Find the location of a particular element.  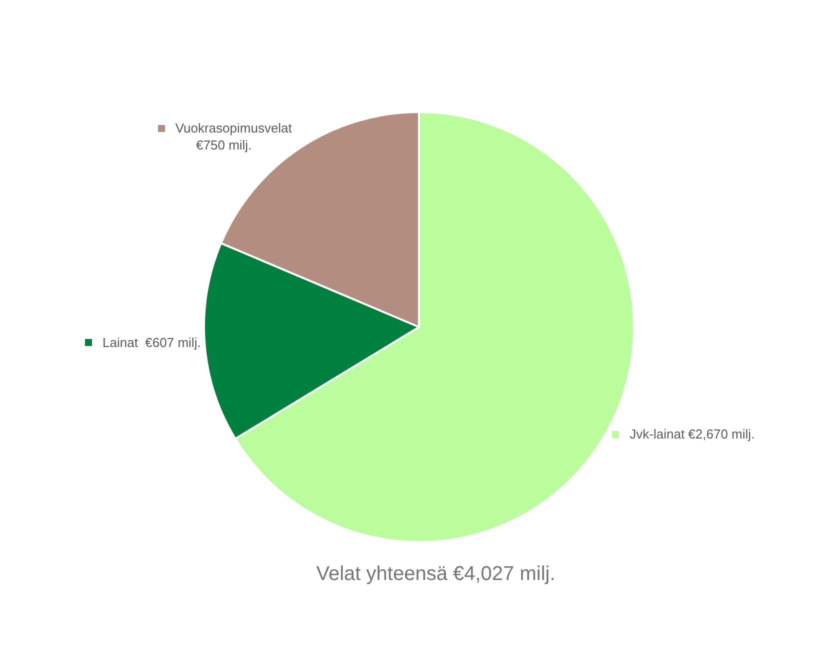

legend-label: Jvk-lainat €2,670 milj. is located at coordinates (682, 434).